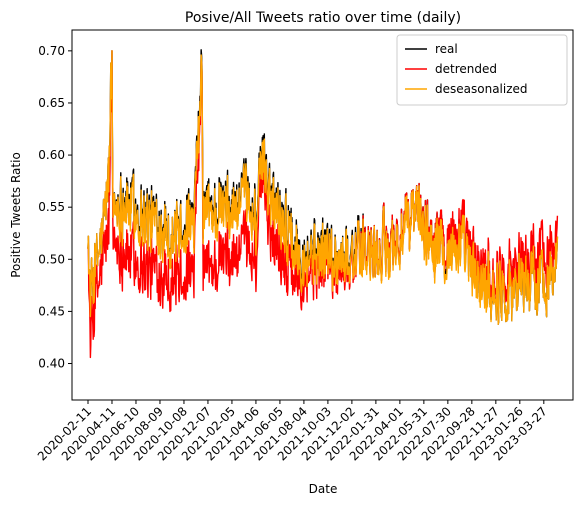 The image size is (576, 506). I want to click on y-tick-label: 0.65, so click(51, 103).